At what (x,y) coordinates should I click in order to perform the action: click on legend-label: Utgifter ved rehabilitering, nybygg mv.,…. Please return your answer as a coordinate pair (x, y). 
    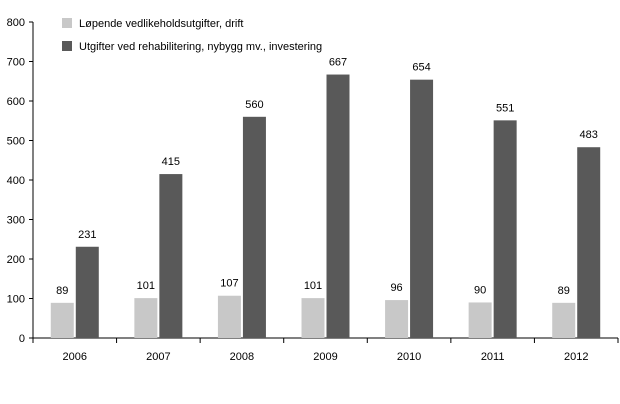
    Looking at the image, I should click on (200, 47).